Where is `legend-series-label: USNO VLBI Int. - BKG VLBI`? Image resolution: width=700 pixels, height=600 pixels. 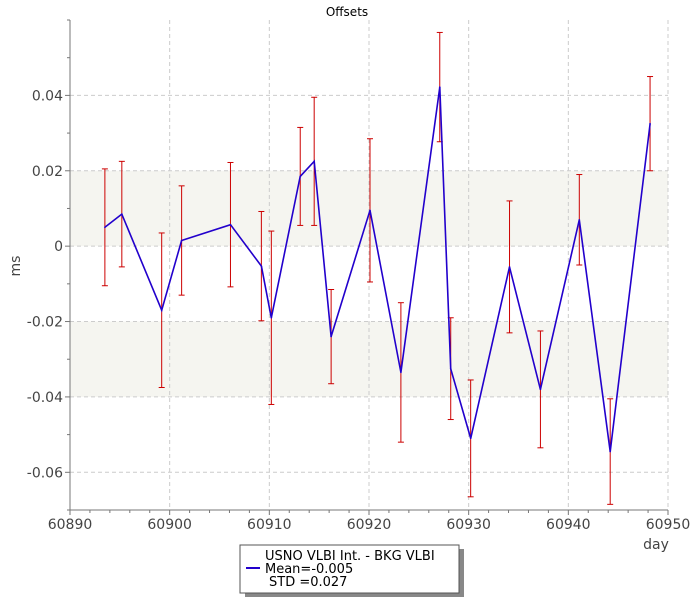 legend-series-label: USNO VLBI Int. - BKG VLBI is located at coordinates (350, 556).